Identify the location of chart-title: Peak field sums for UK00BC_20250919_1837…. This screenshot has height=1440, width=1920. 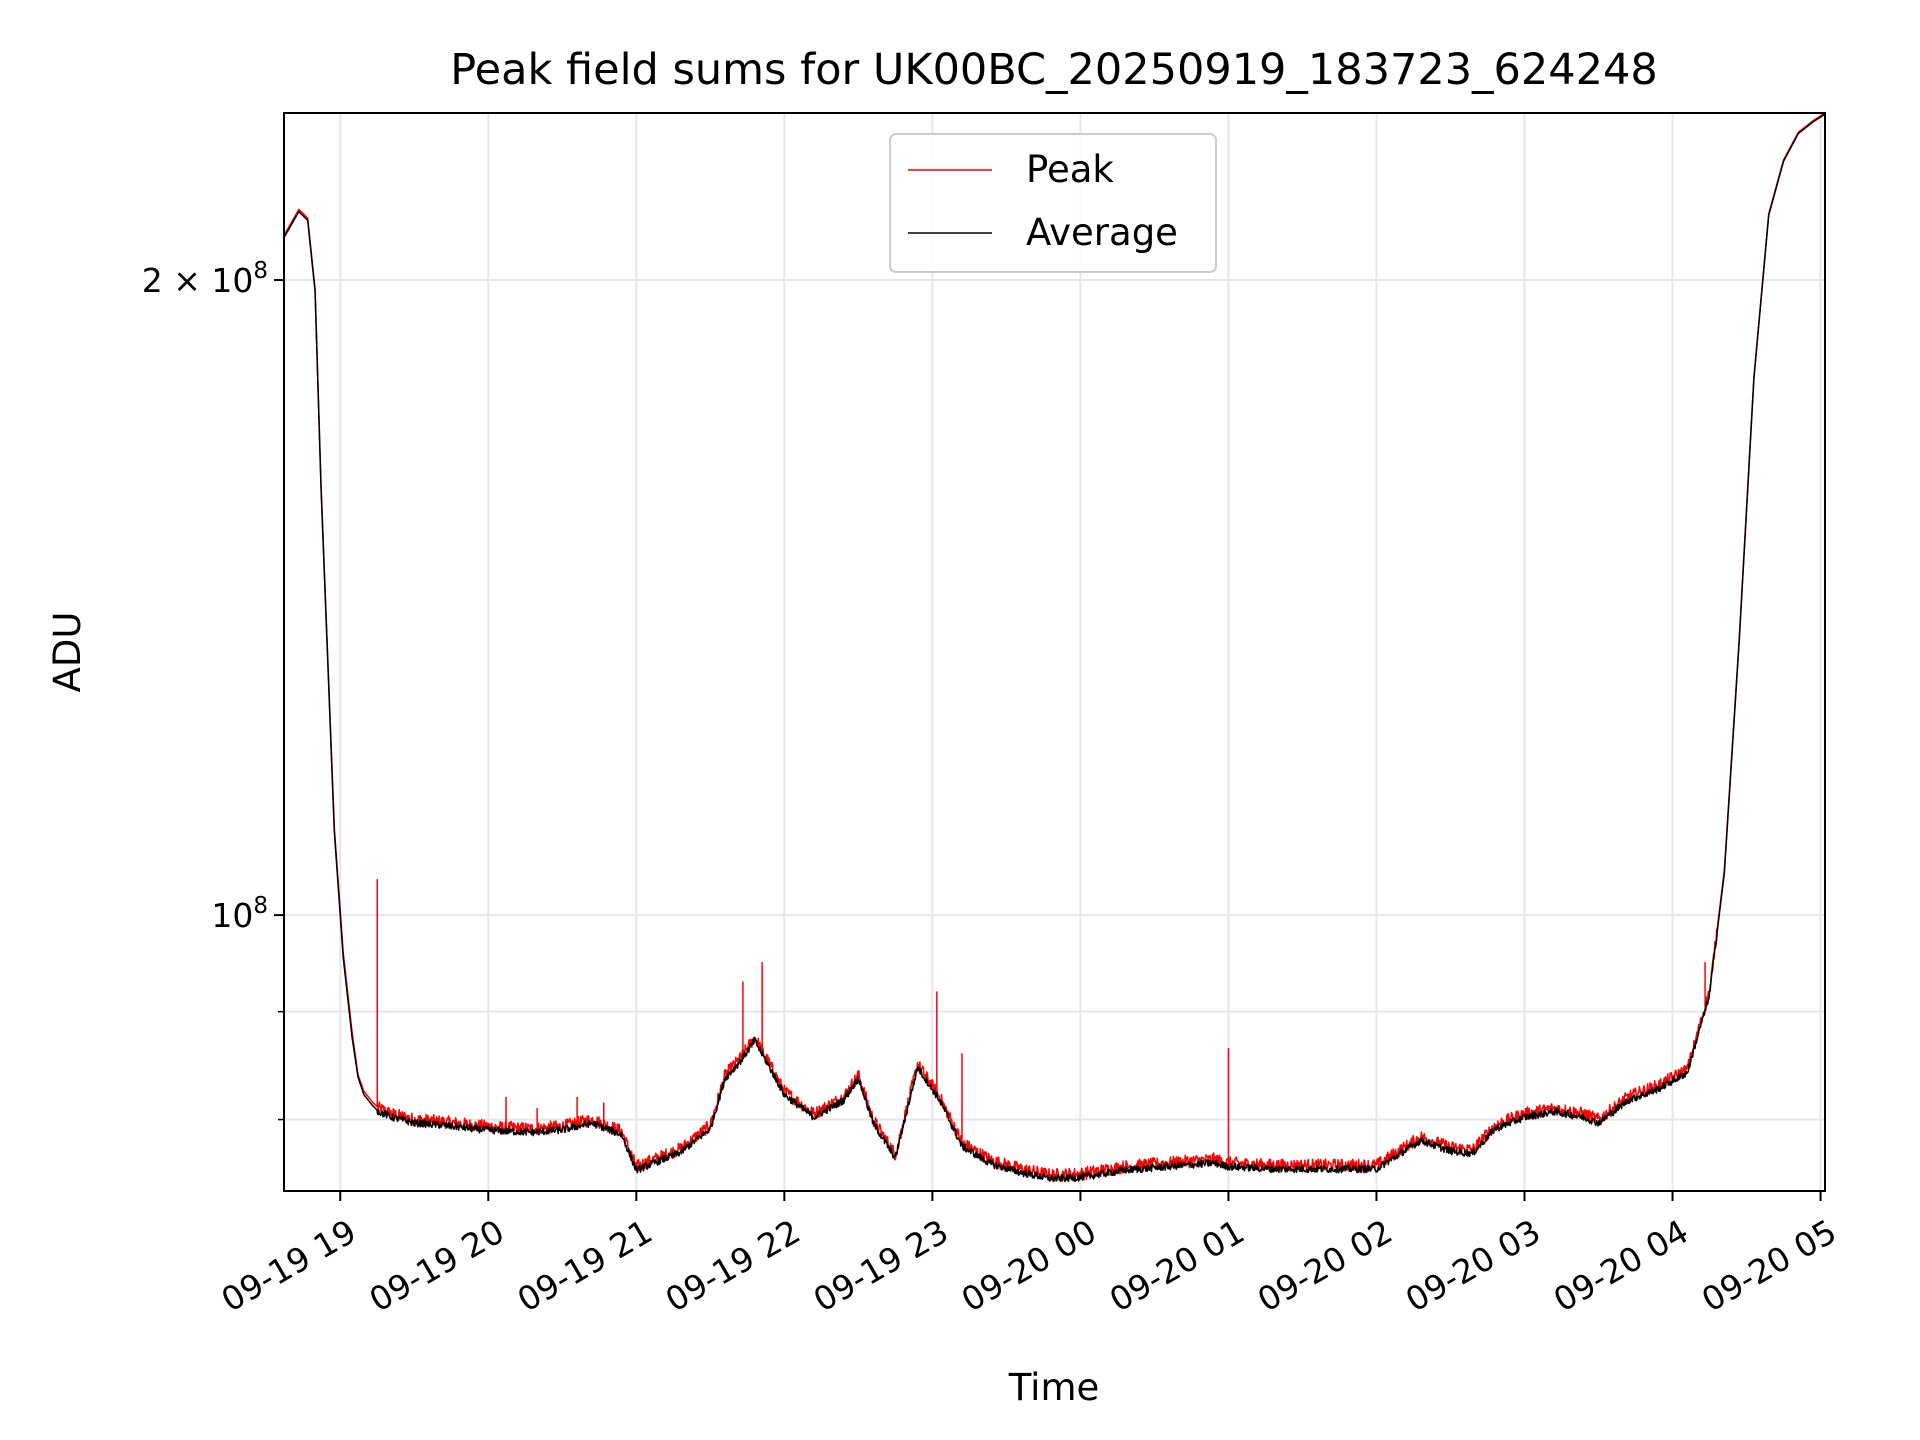
(1053, 70).